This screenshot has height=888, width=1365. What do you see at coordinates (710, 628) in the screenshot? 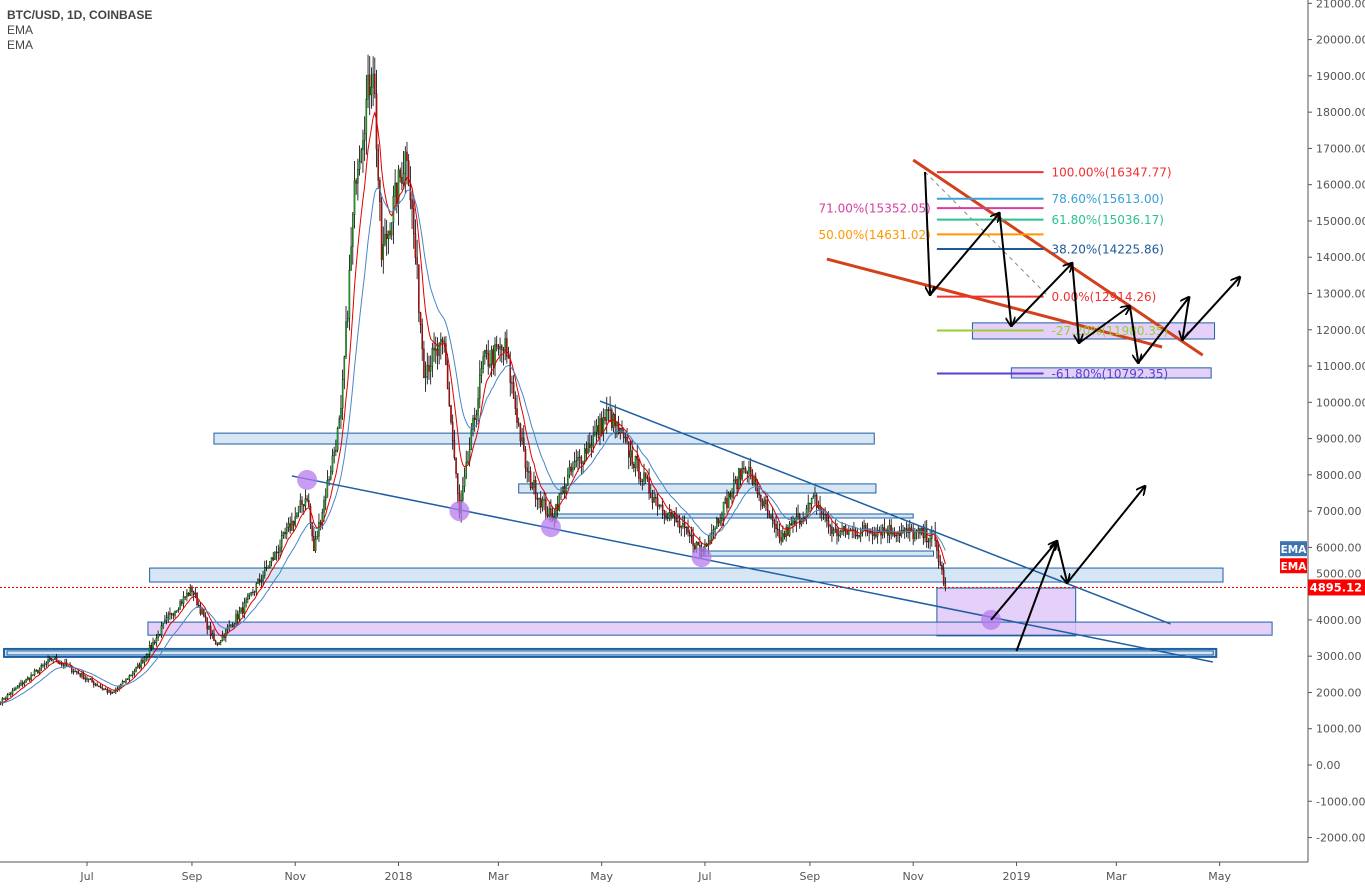
I see `purple-zone` at bounding box center [710, 628].